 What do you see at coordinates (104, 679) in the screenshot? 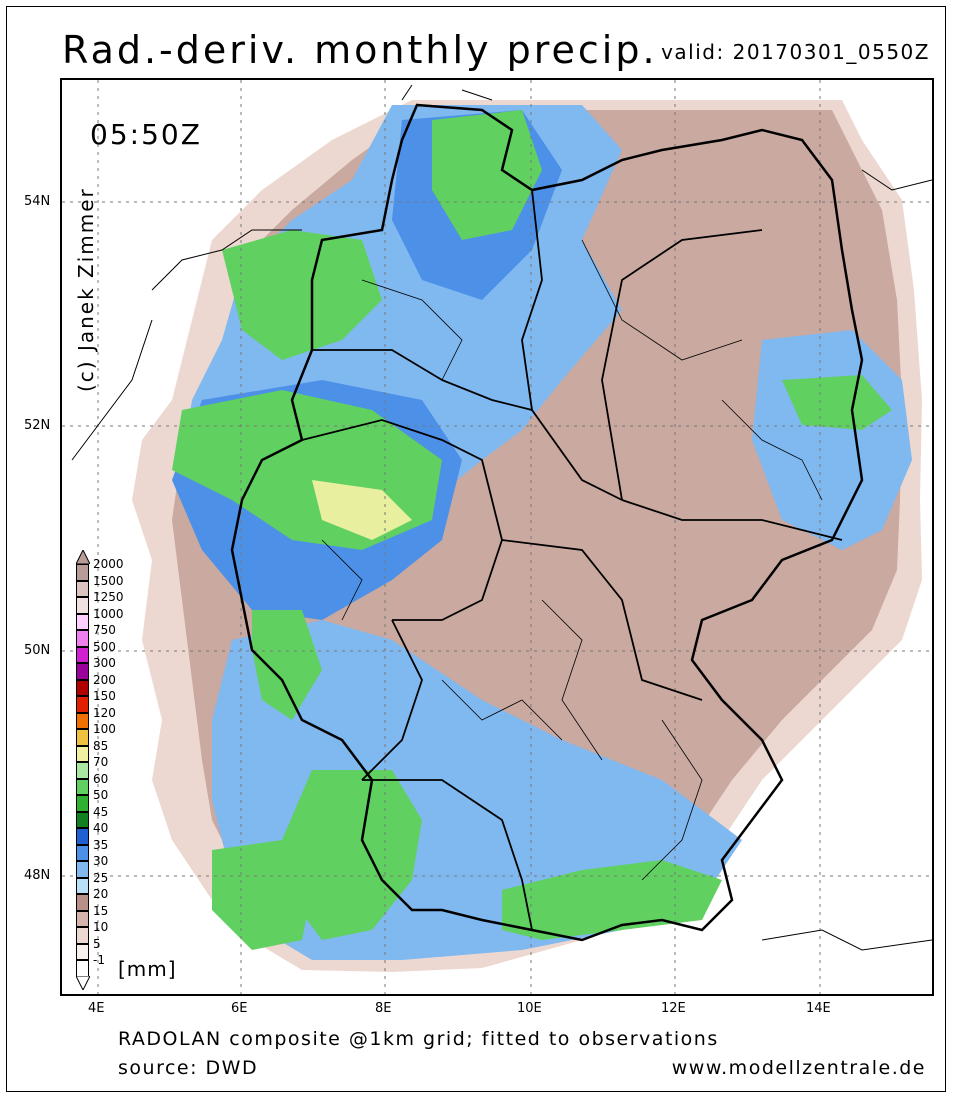
I see `legend-label: 200` at bounding box center [104, 679].